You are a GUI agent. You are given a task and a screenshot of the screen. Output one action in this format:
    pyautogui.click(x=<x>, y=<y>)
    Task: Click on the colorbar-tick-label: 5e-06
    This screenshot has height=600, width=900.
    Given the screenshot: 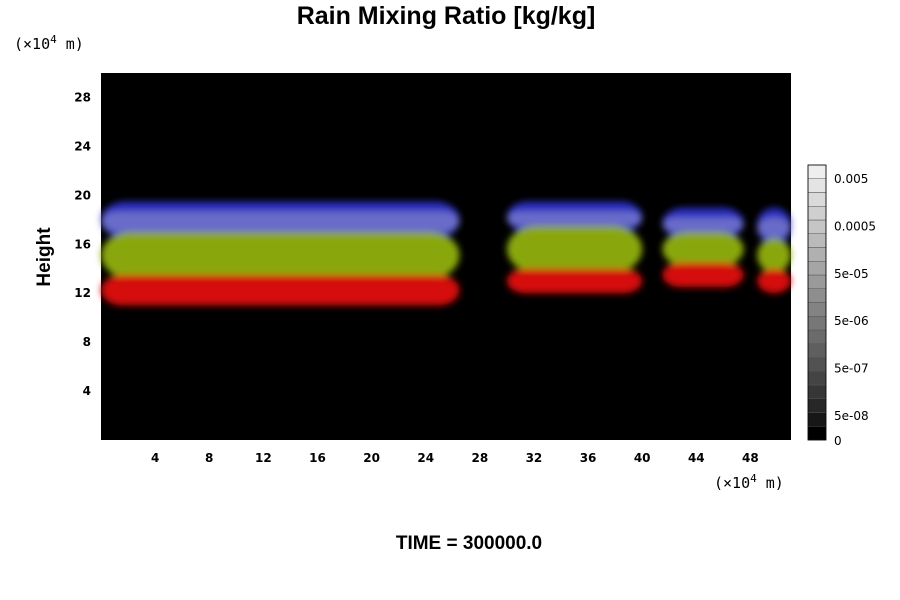 What is the action you would take?
    pyautogui.click(x=851, y=321)
    